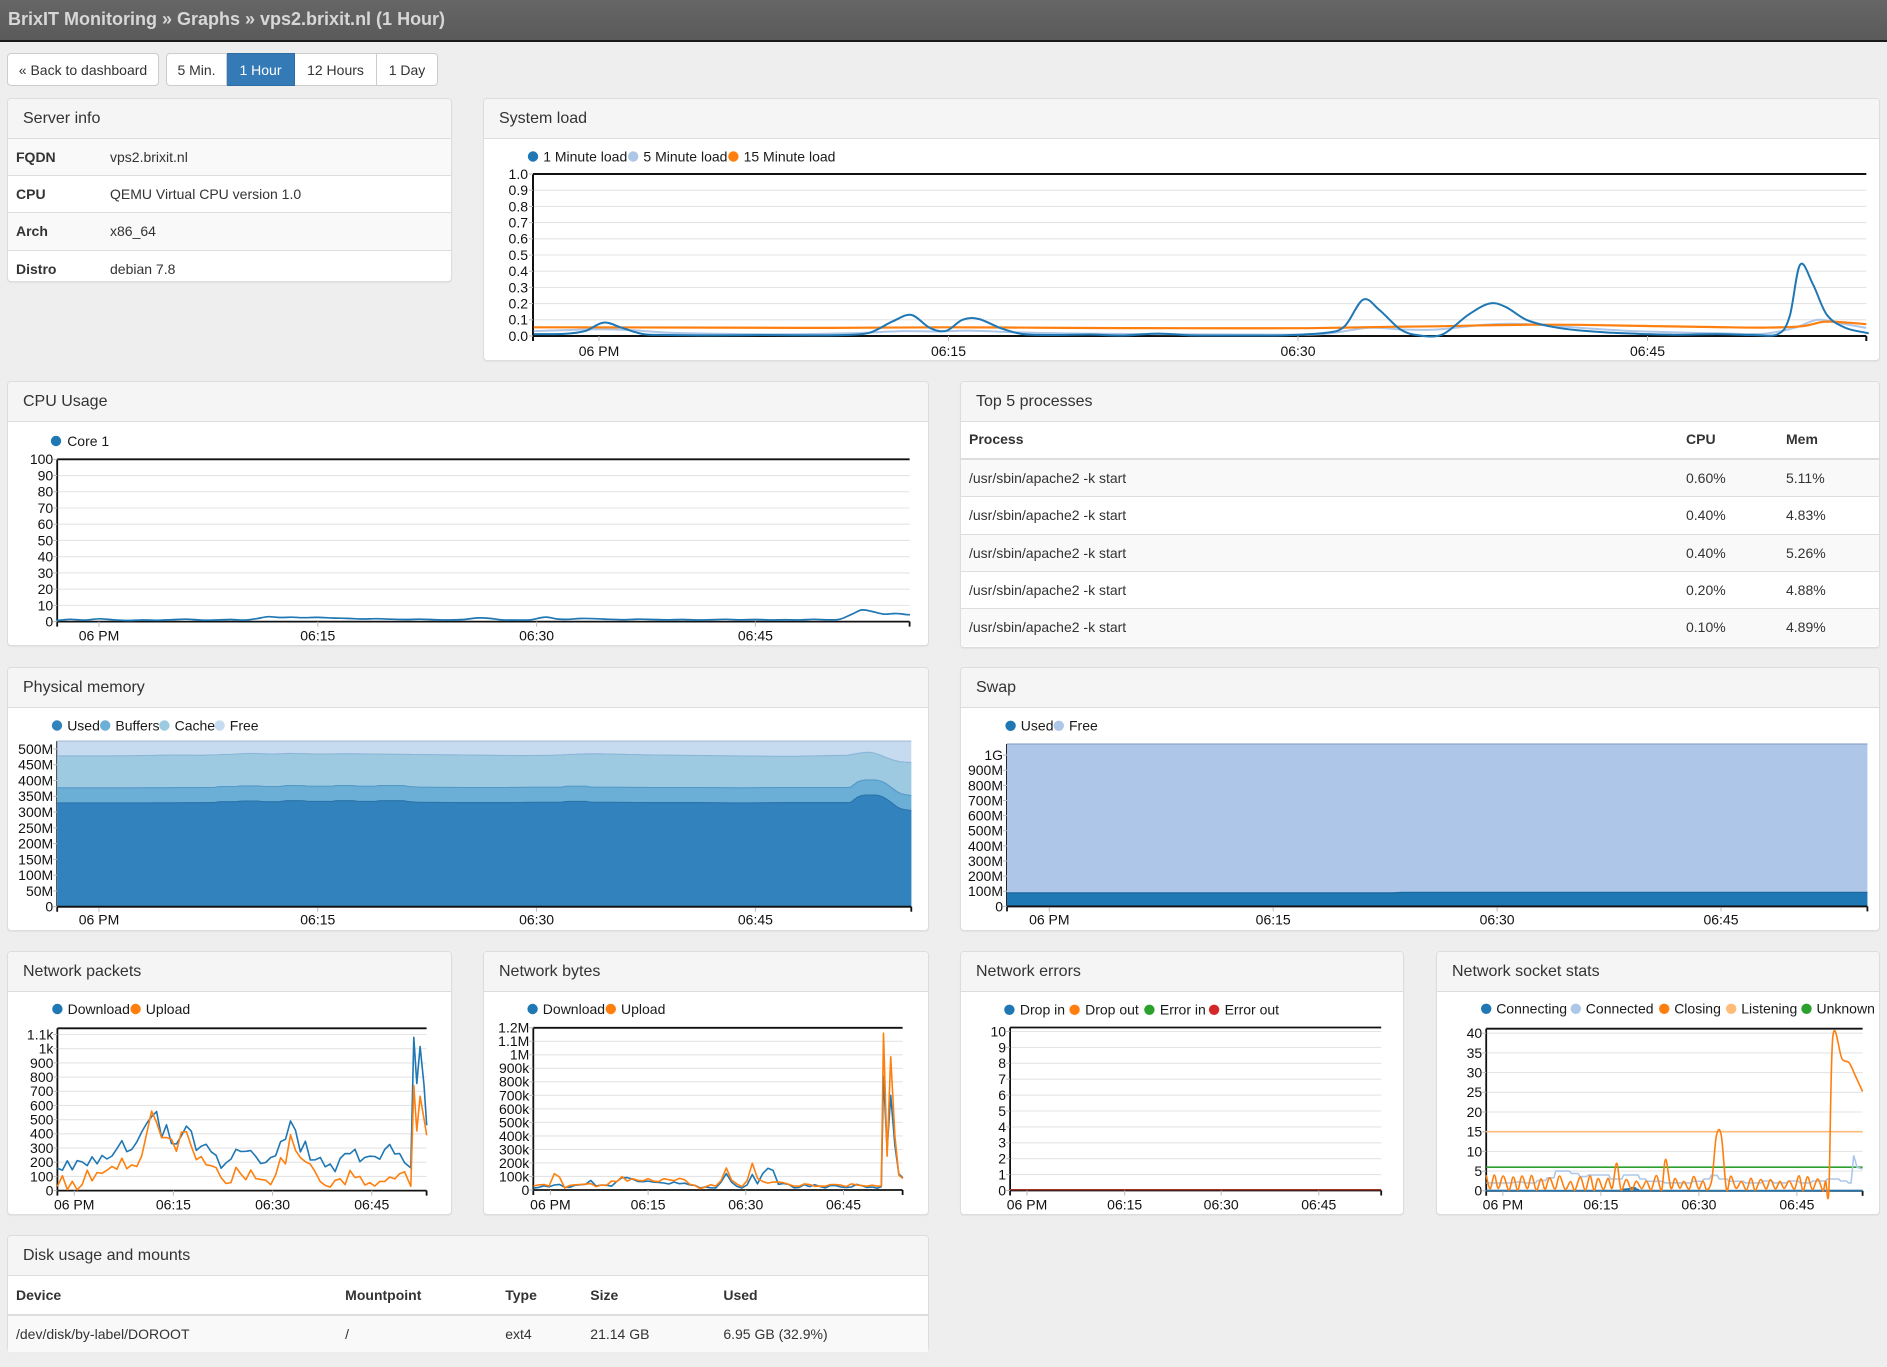  Describe the element at coordinates (42, 1120) in the screenshot. I see `svg-text: 500` at that location.